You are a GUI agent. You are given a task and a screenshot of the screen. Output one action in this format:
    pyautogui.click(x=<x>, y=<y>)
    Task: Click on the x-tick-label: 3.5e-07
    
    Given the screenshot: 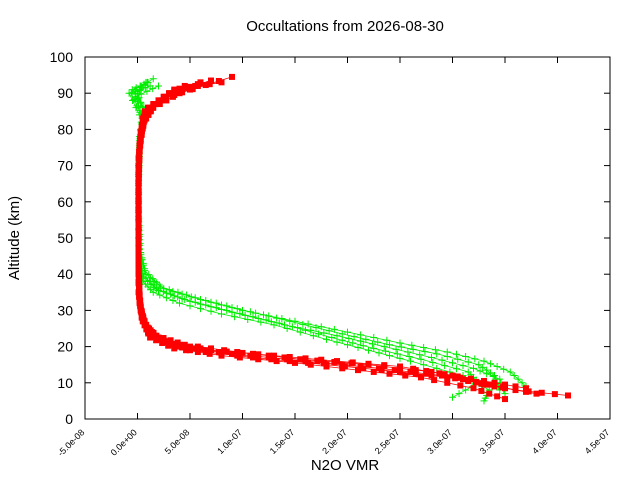 What is the action you would take?
    pyautogui.click(x=492, y=441)
    